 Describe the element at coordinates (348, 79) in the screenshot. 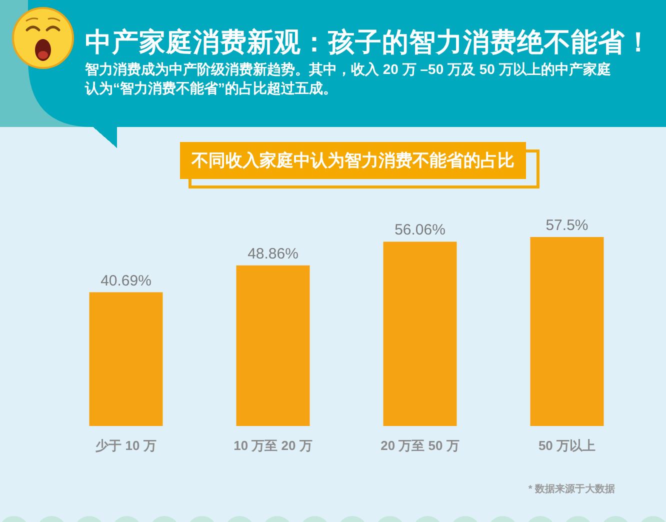

I see `subtitle: 智力消费成为中产阶级消费新趋势。其中，收入 20 万 –50 万及 50 万以上的中产家庭认为“智力消费不能省”的占比超过五成。` at that location.